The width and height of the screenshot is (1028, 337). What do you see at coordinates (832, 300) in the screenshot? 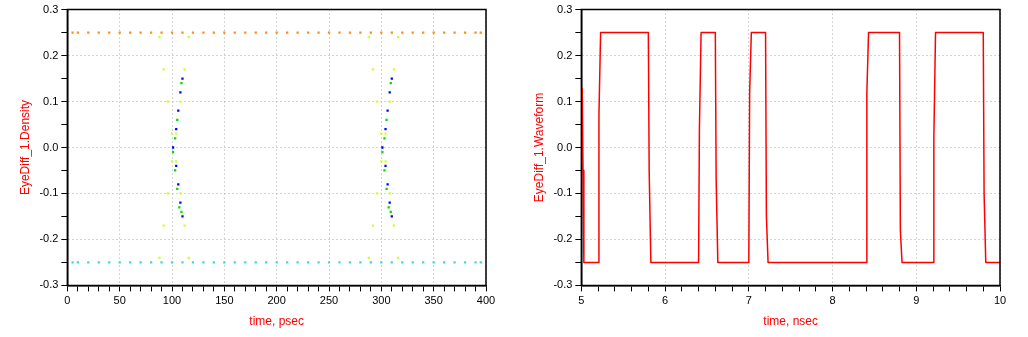
I see `x-tick-label: 8` at bounding box center [832, 300].